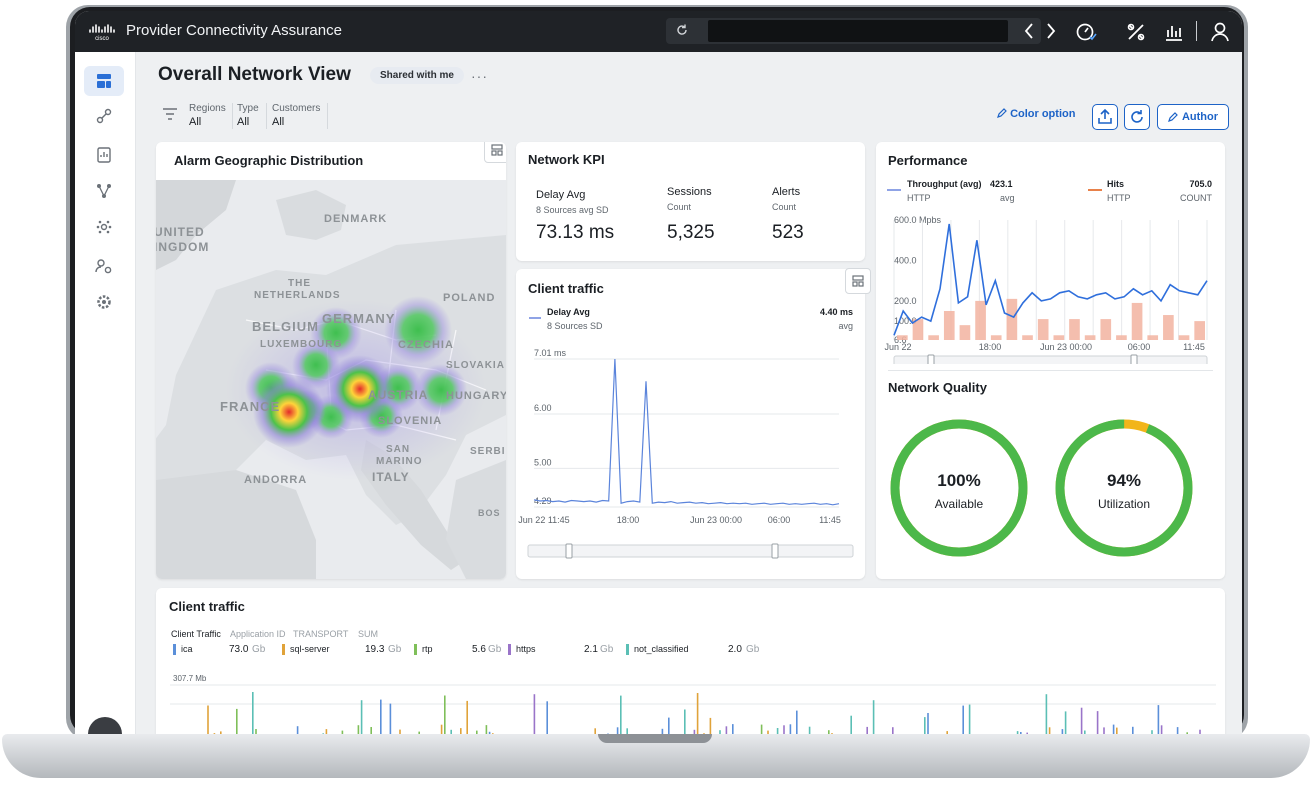  Describe the element at coordinates (959, 504) in the screenshot. I see `gauge-label: Available` at that location.